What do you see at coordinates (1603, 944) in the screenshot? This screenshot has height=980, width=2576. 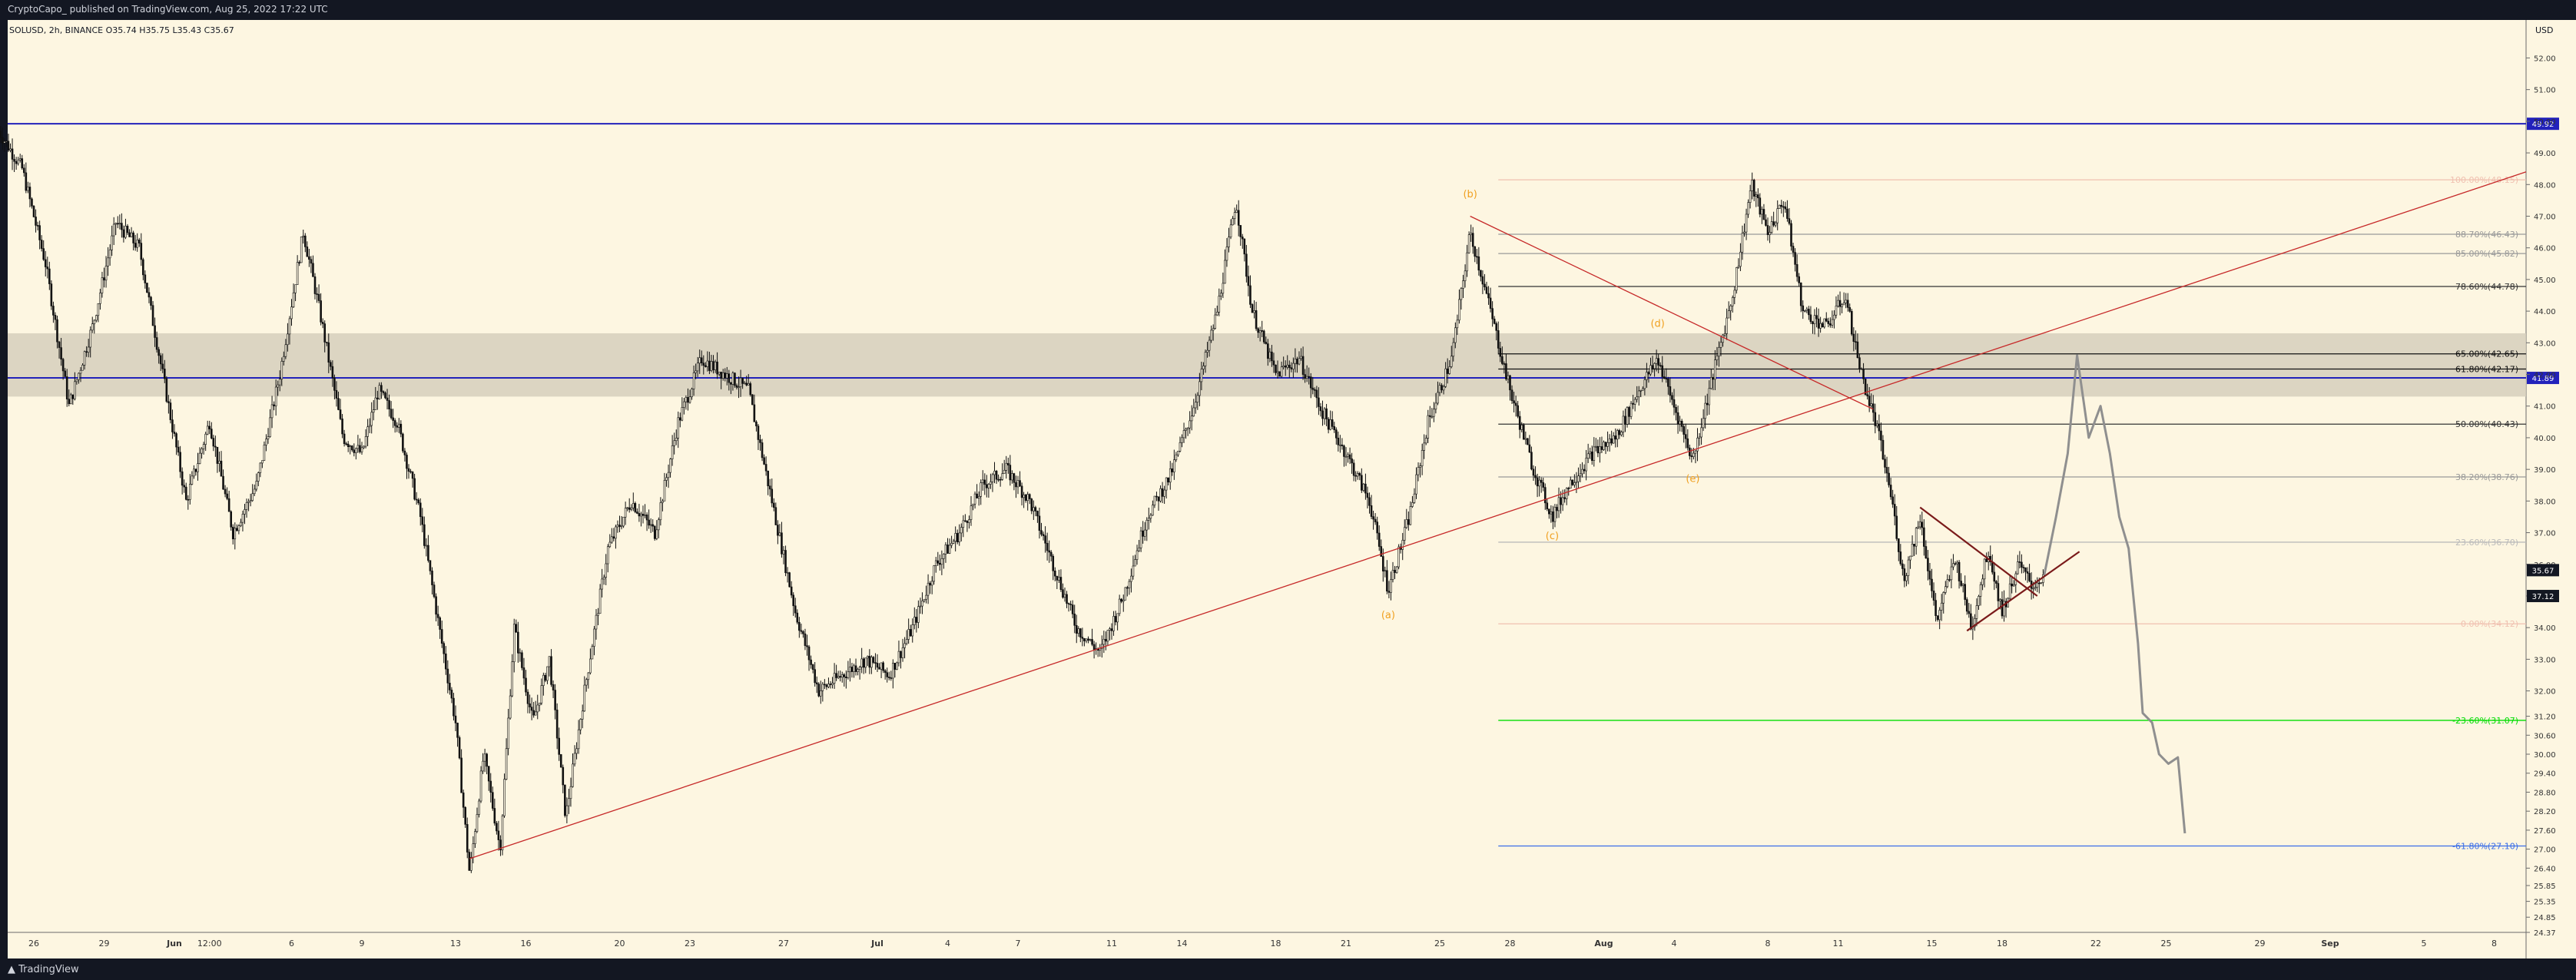 I see `time-tick-label: Aug` at bounding box center [1603, 944].